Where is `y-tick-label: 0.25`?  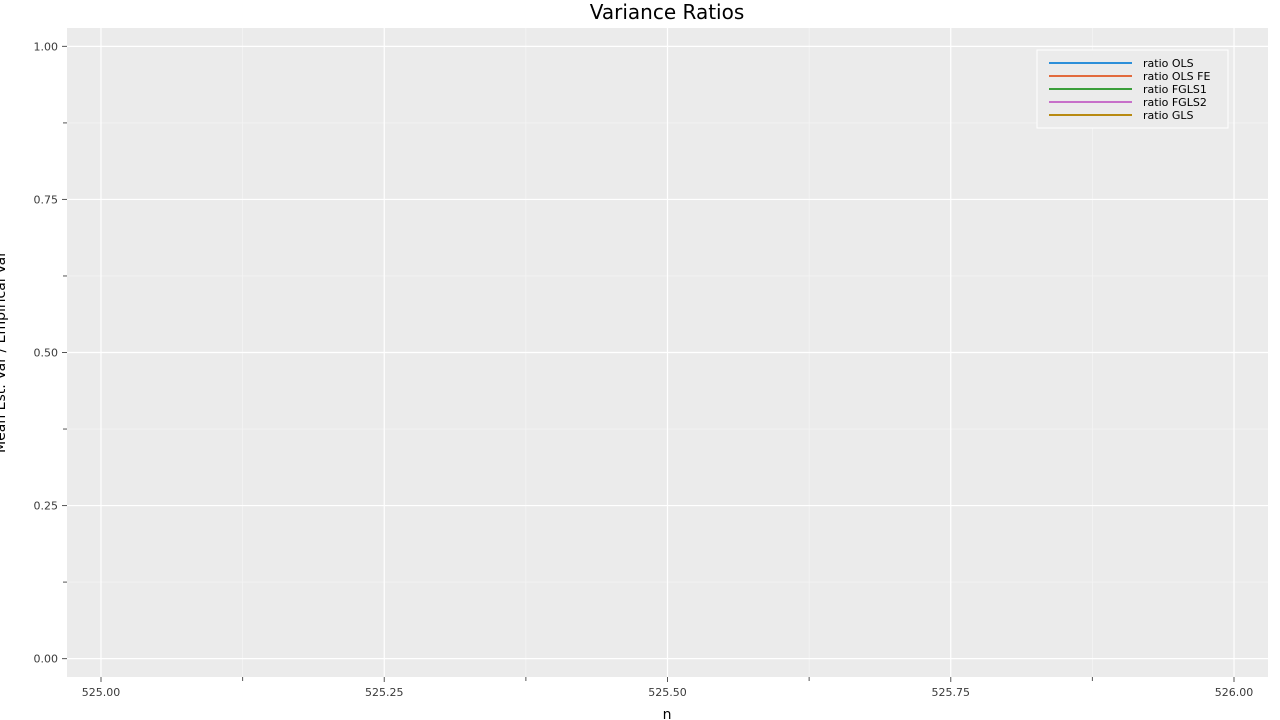
y-tick-label: 0.25 is located at coordinates (46, 506).